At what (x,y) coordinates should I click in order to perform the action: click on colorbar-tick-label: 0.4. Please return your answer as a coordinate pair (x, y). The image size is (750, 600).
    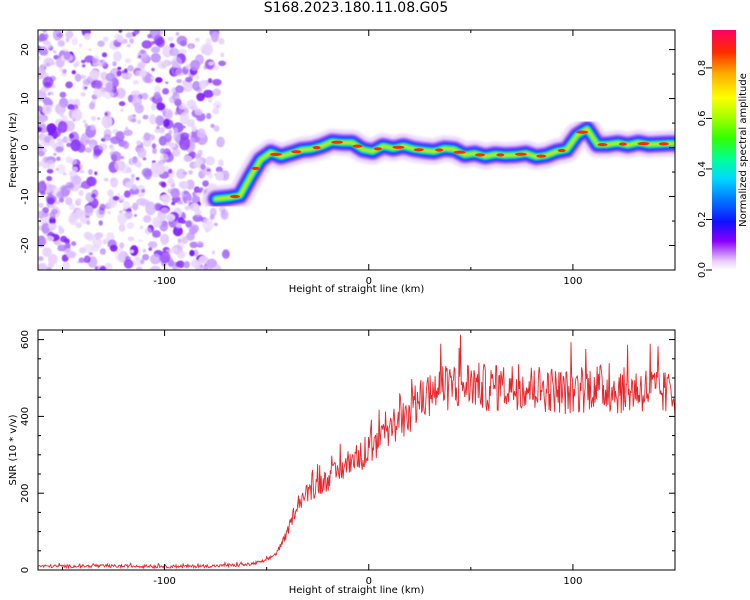
    Looking at the image, I should click on (702, 169).